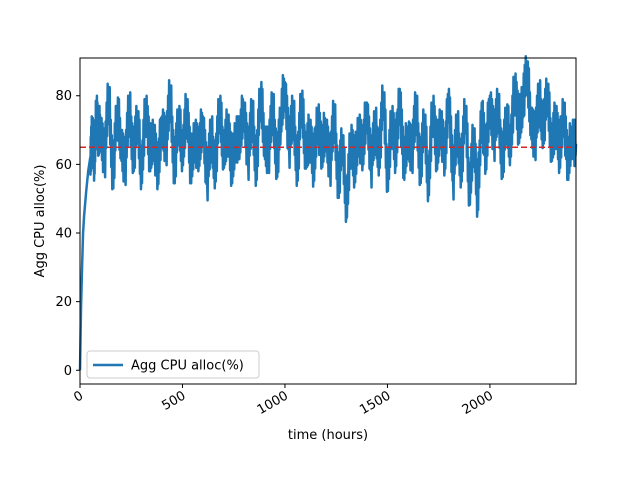  I want to click on y-axis-label: Agg CPU alloc(%), so click(40, 221).